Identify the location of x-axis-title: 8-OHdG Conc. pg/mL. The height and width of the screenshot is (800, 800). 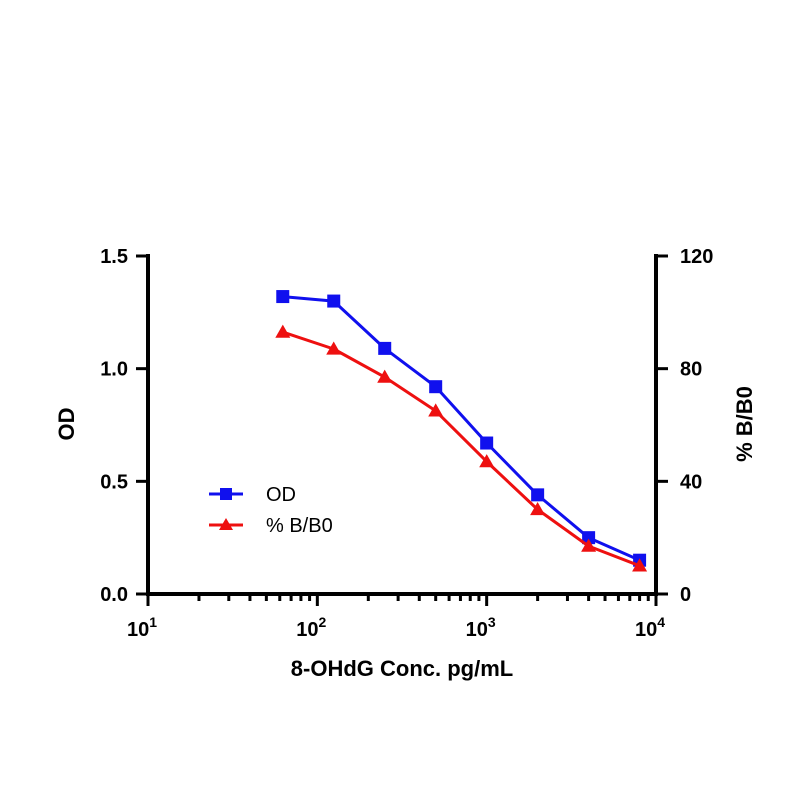
(402, 668).